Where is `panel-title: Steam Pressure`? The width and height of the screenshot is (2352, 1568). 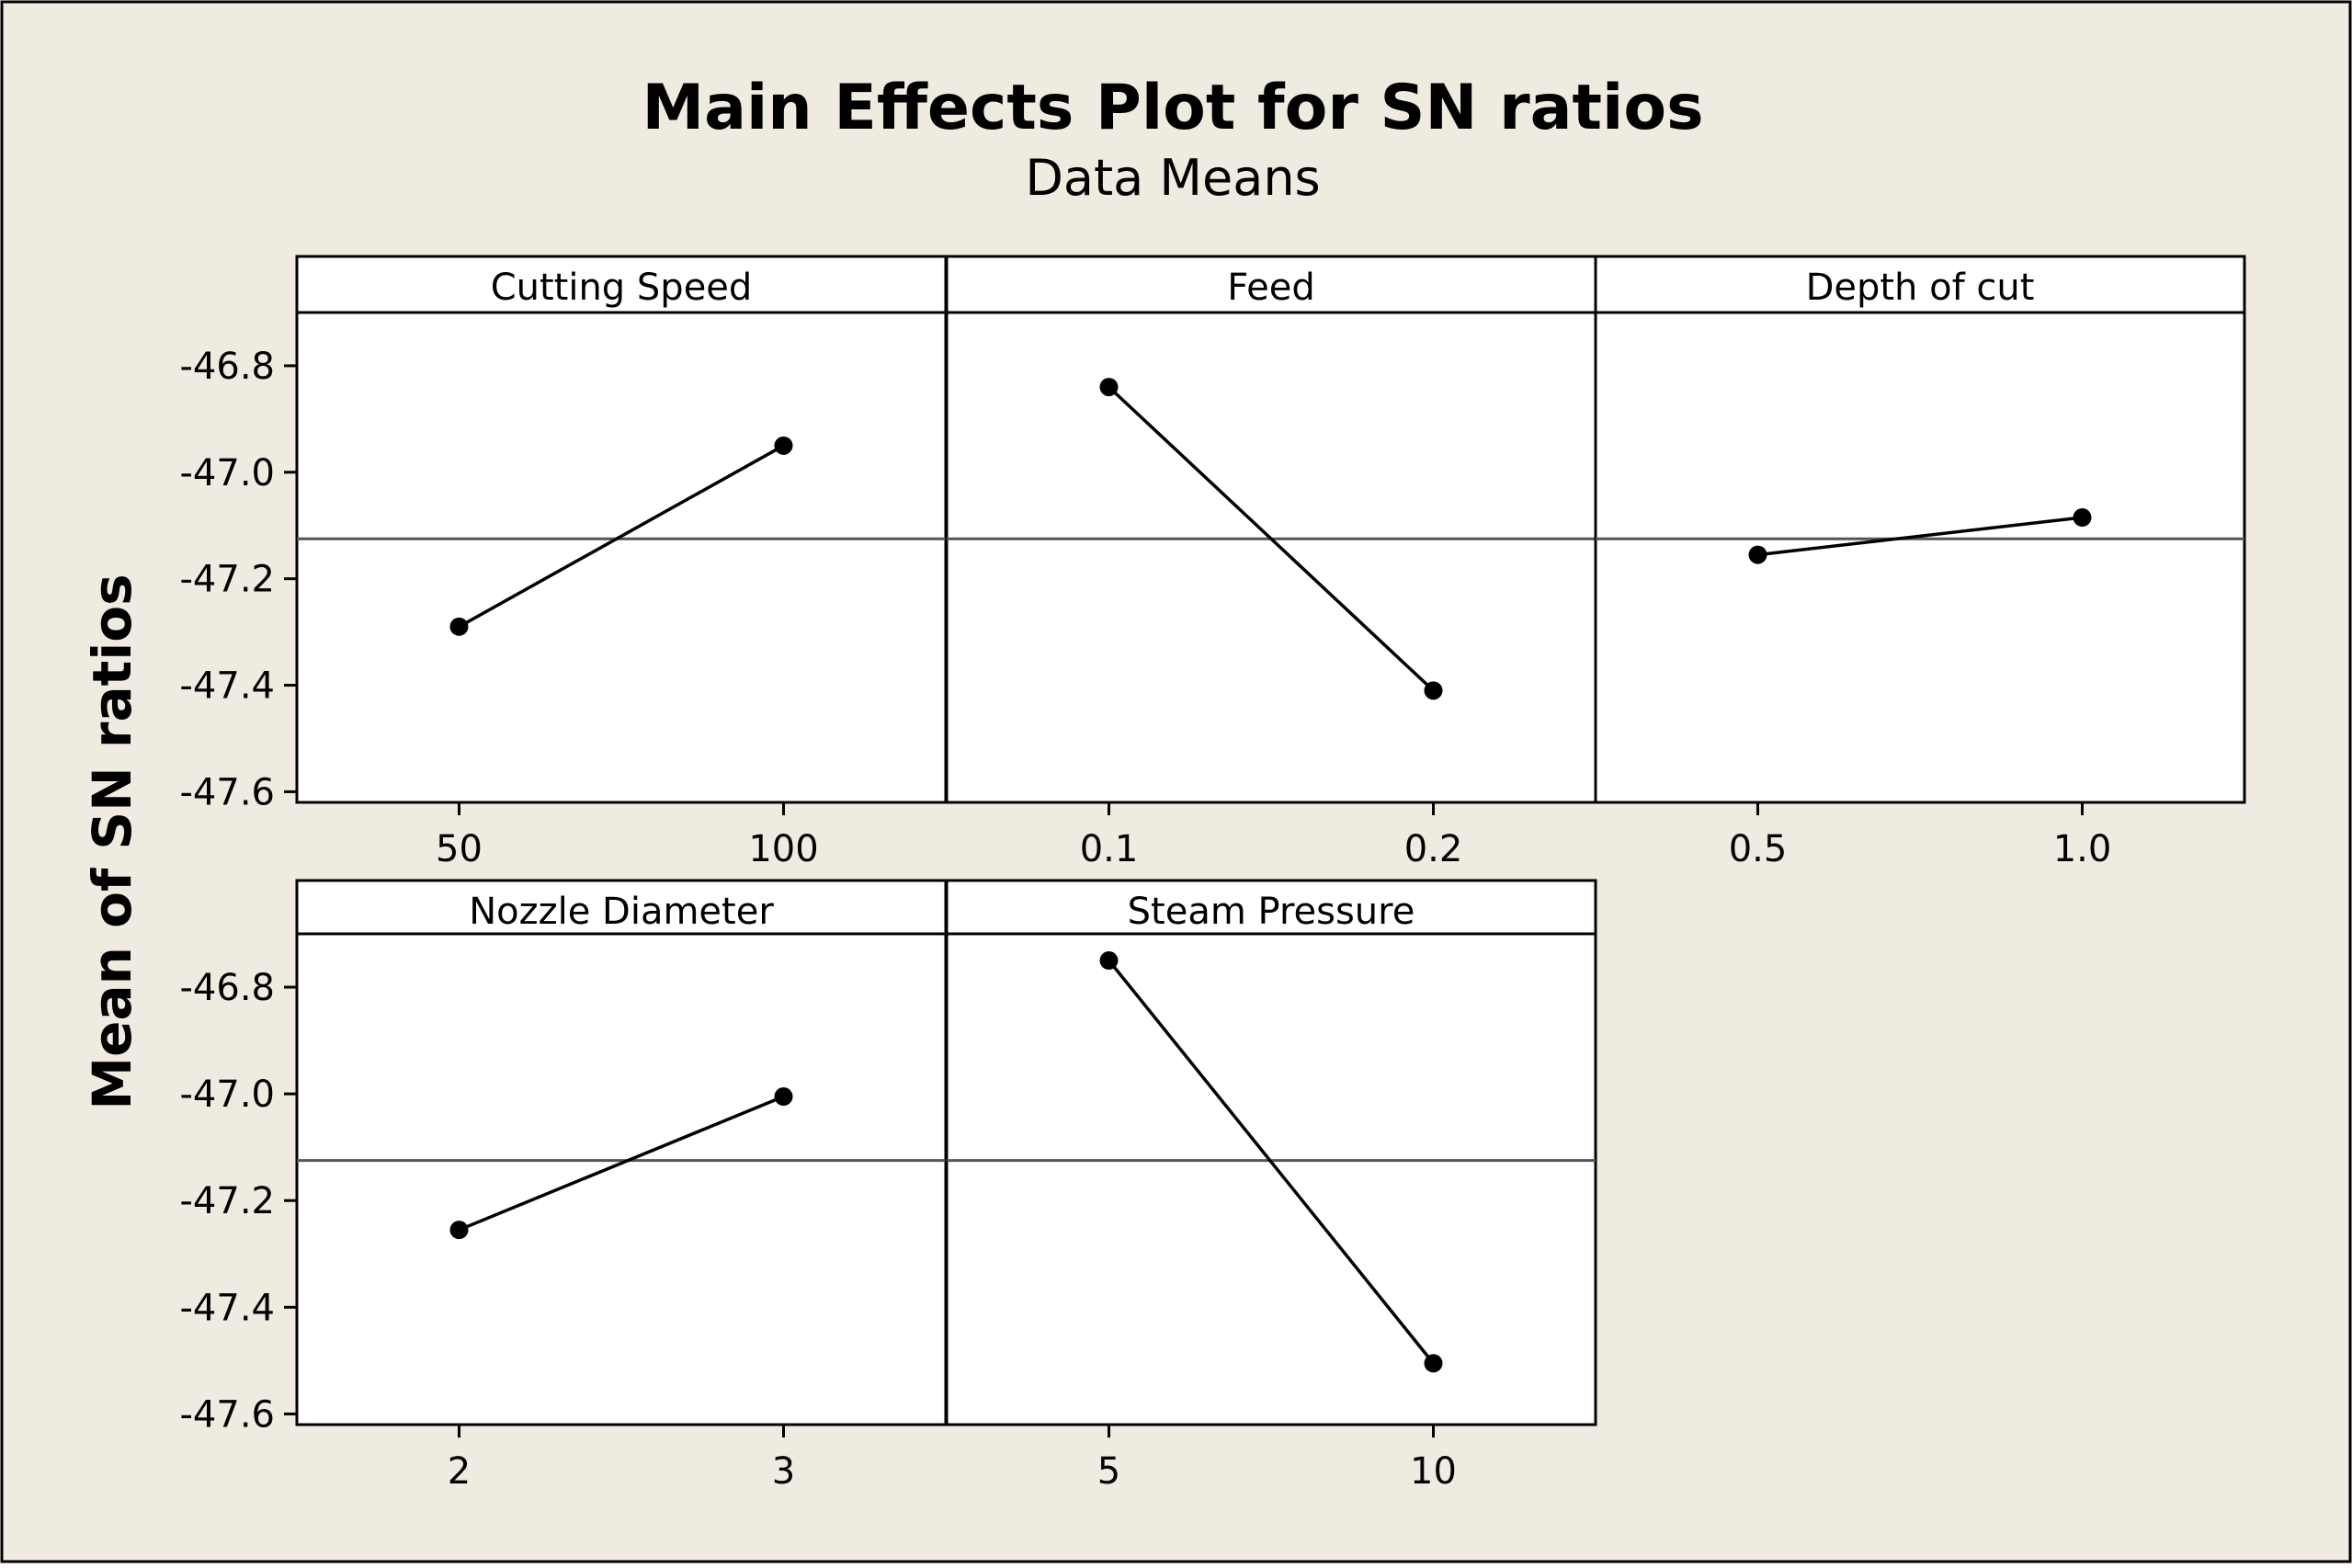 panel-title: Steam Pressure is located at coordinates (1271, 912).